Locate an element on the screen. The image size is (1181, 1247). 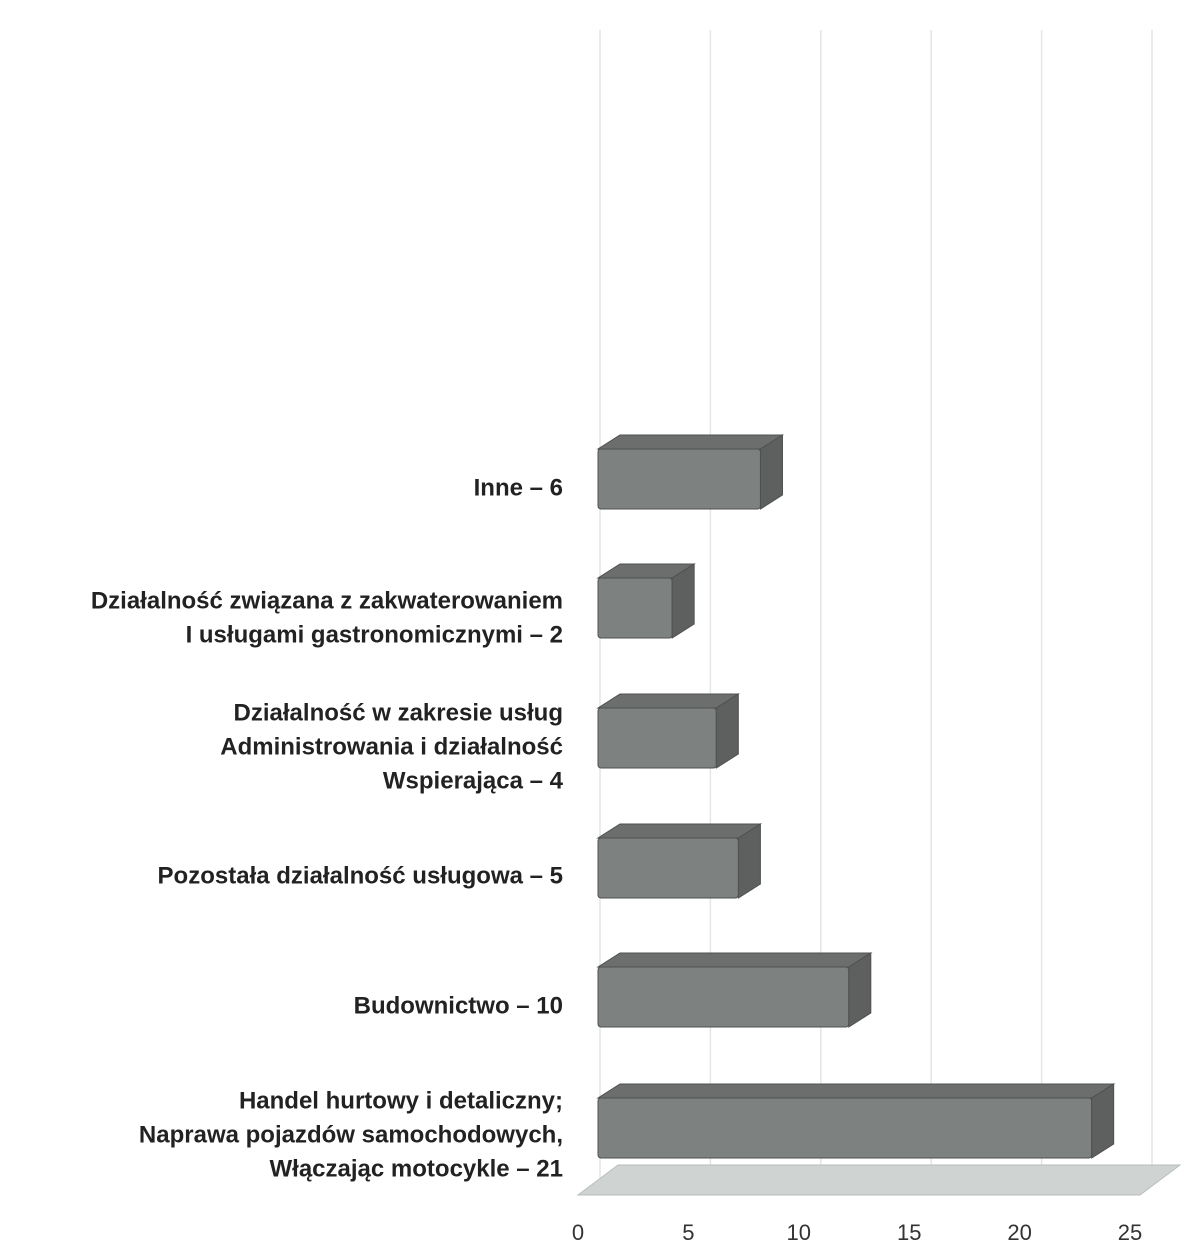
category-label-line: Naprawa pojazdów samochodowych, is located at coordinates (351, 1134).